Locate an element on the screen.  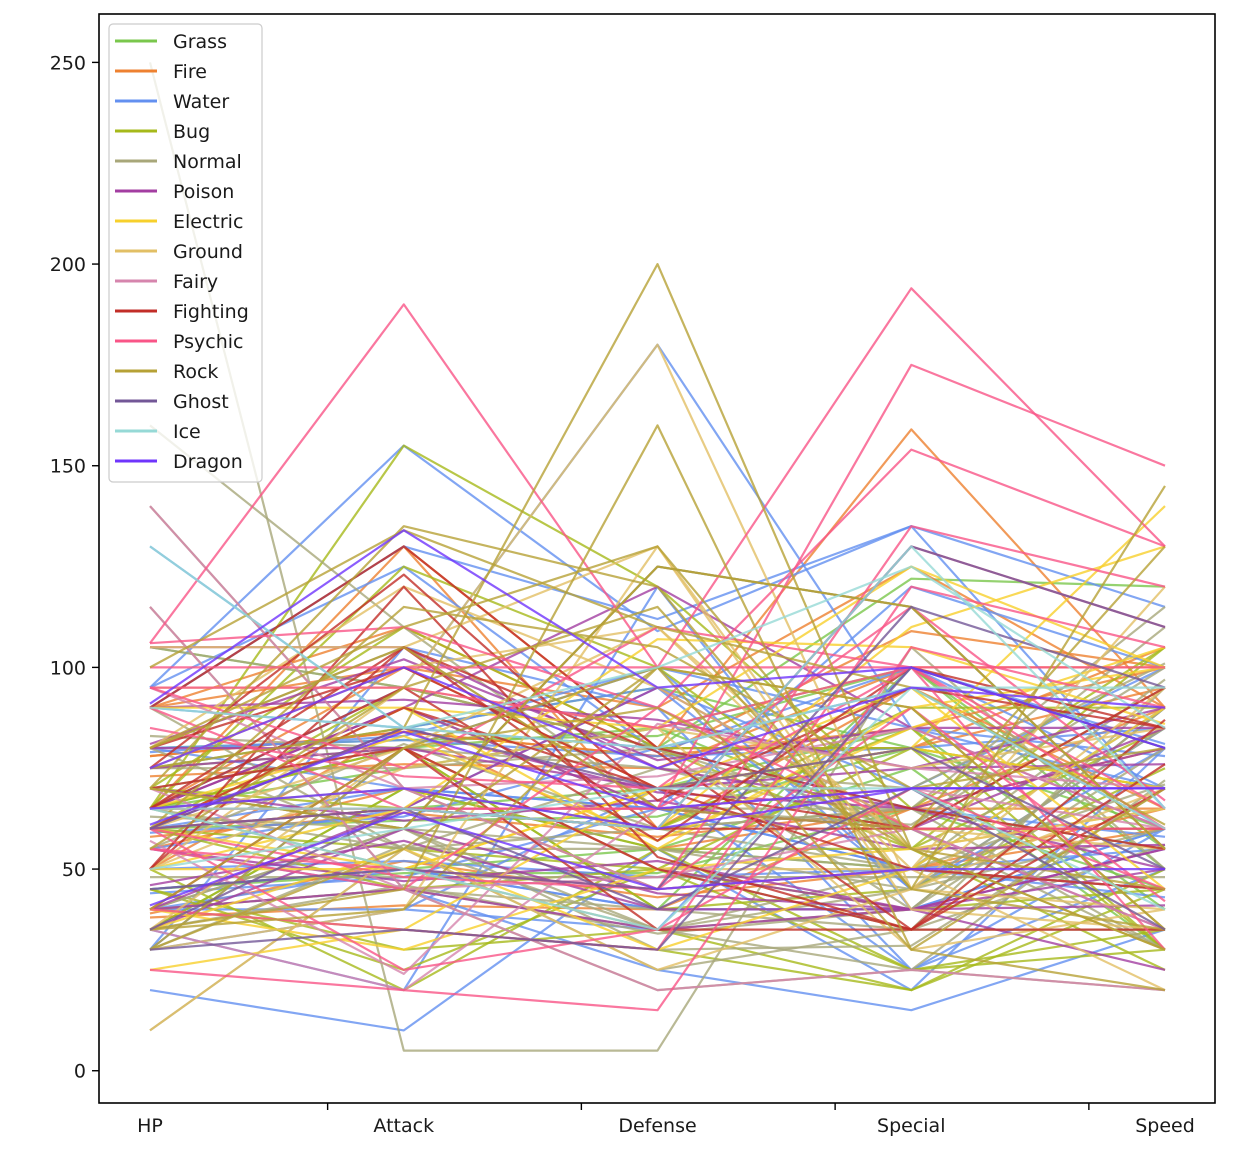
legend-label: Fighting is located at coordinates (211, 312).